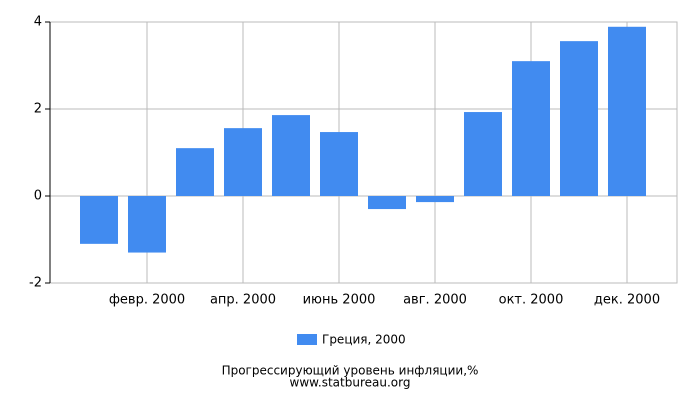 The height and width of the screenshot is (400, 700). What do you see at coordinates (531, 300) in the screenshot?
I see `x-tick-label: окт. 2000` at bounding box center [531, 300].